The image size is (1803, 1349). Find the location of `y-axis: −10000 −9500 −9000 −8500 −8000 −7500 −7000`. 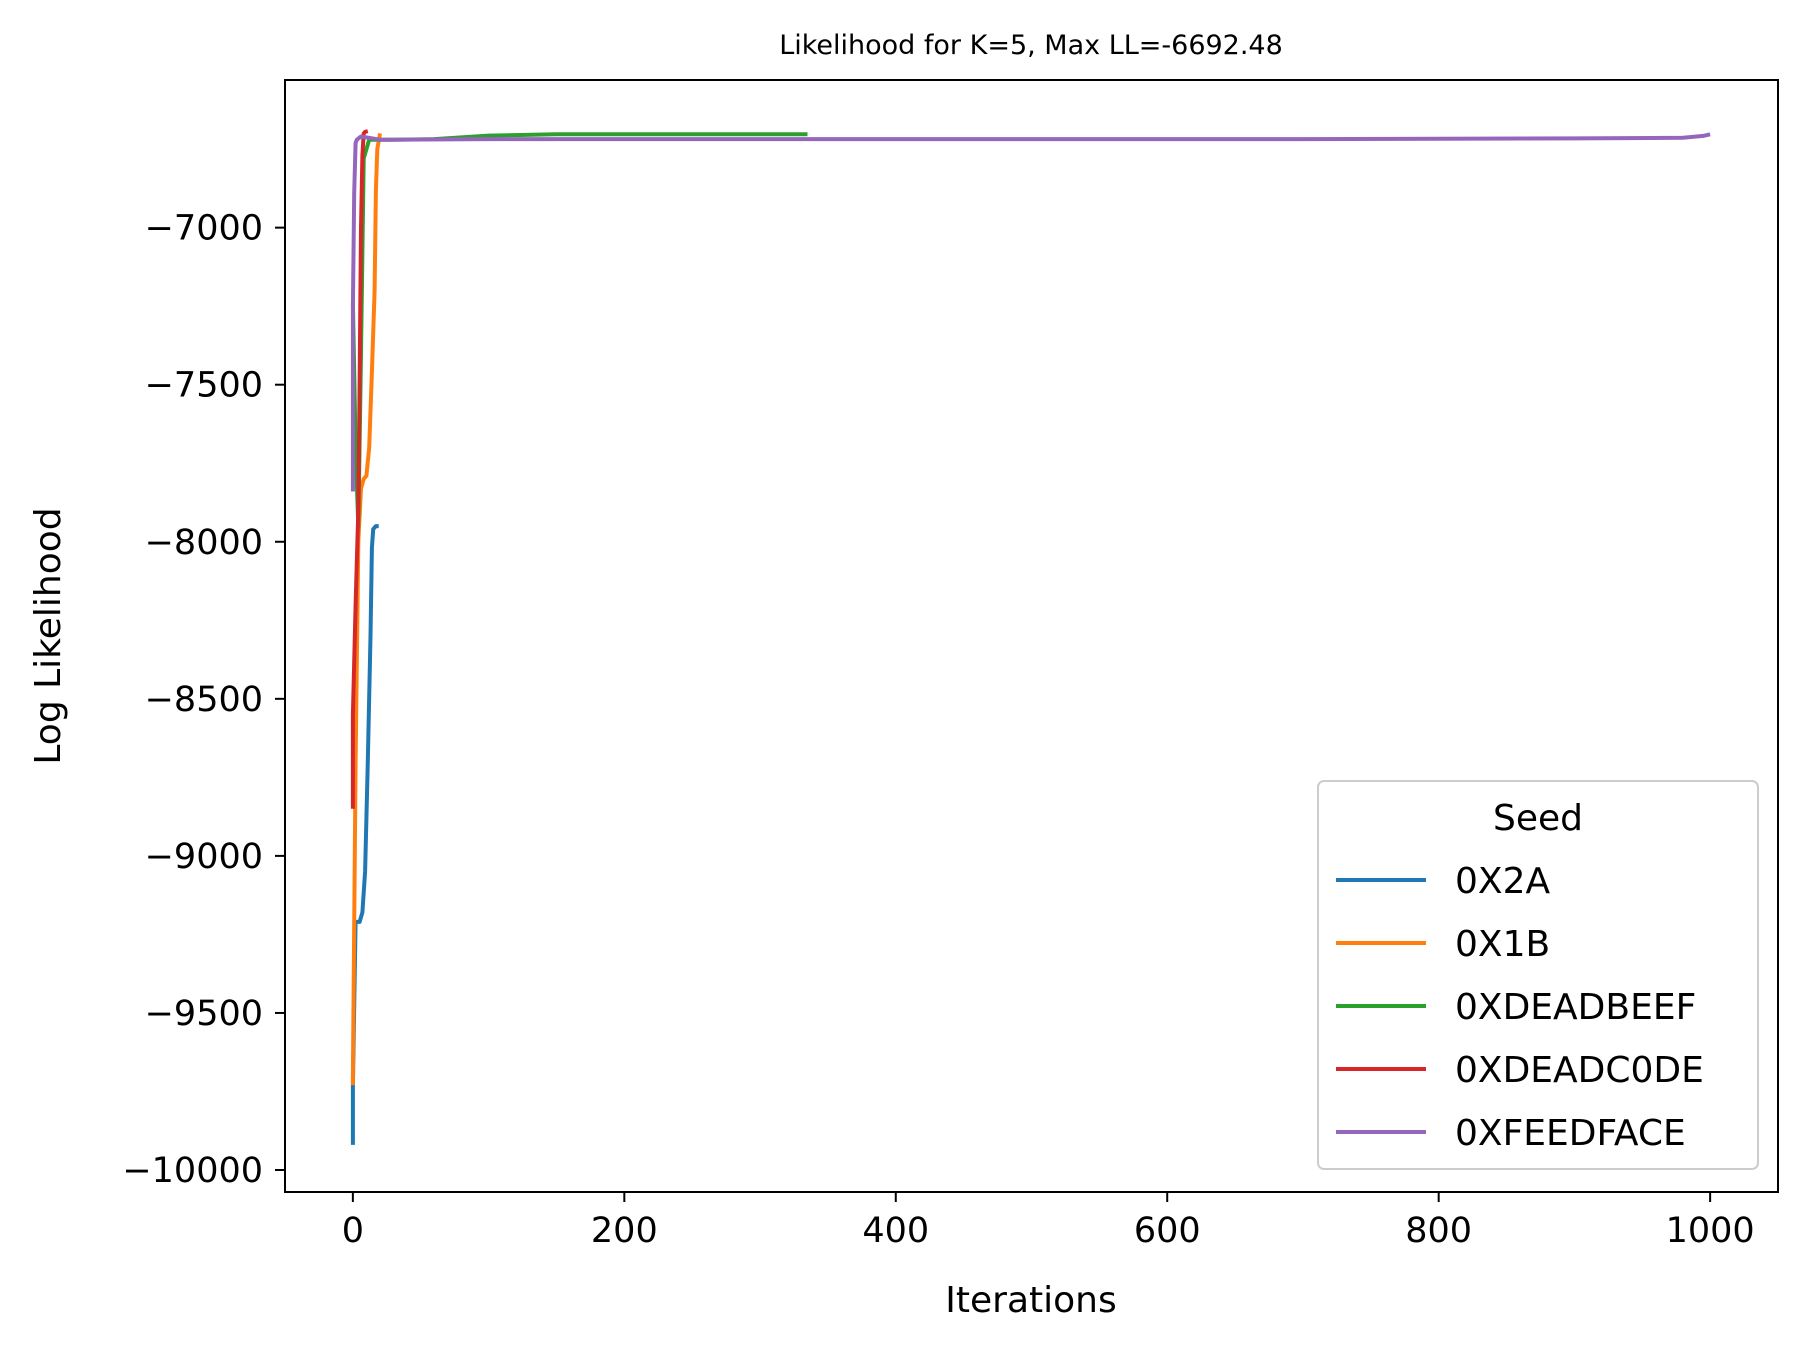

y-axis: −10000 −9500 −9000 −8500 −8000 −7500 −7000 is located at coordinates (203, 700).